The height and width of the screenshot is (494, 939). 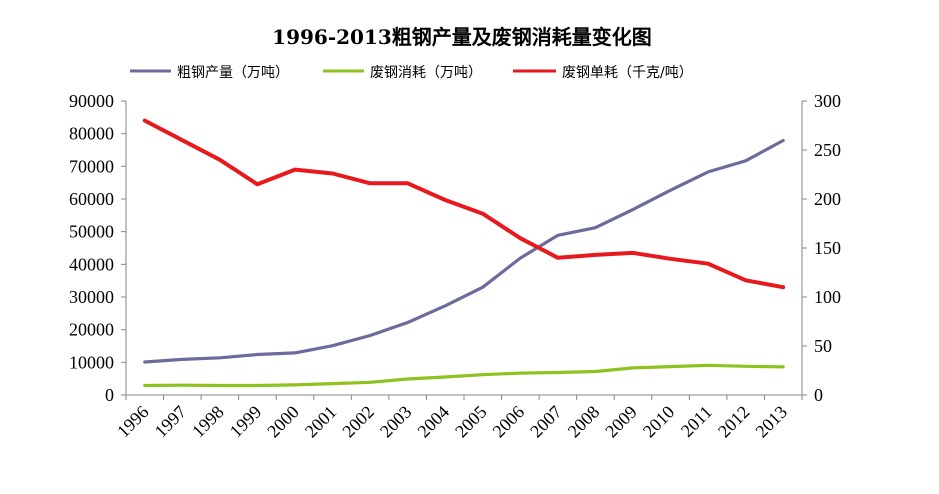 What do you see at coordinates (91, 232) in the screenshot?
I see `left-tick-label: 50000` at bounding box center [91, 232].